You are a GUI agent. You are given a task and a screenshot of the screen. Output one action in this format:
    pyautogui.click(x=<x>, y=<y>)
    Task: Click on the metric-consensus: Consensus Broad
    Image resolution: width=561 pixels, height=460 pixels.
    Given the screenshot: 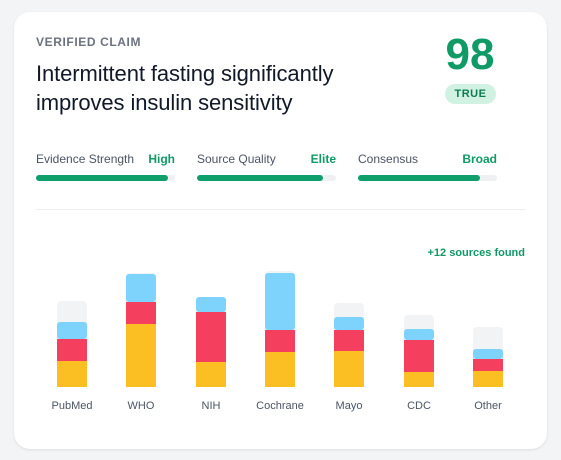 What is the action you would take?
    pyautogui.click(x=427, y=174)
    